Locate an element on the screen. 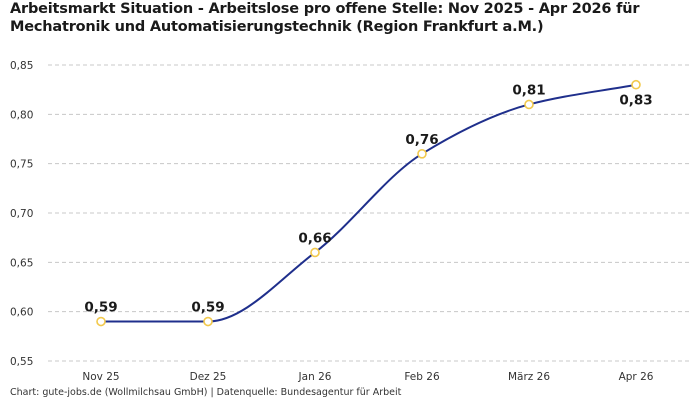 Image resolution: width=700 pixels, height=400 pixels. y-tick-label: 0,60 is located at coordinates (21, 313).